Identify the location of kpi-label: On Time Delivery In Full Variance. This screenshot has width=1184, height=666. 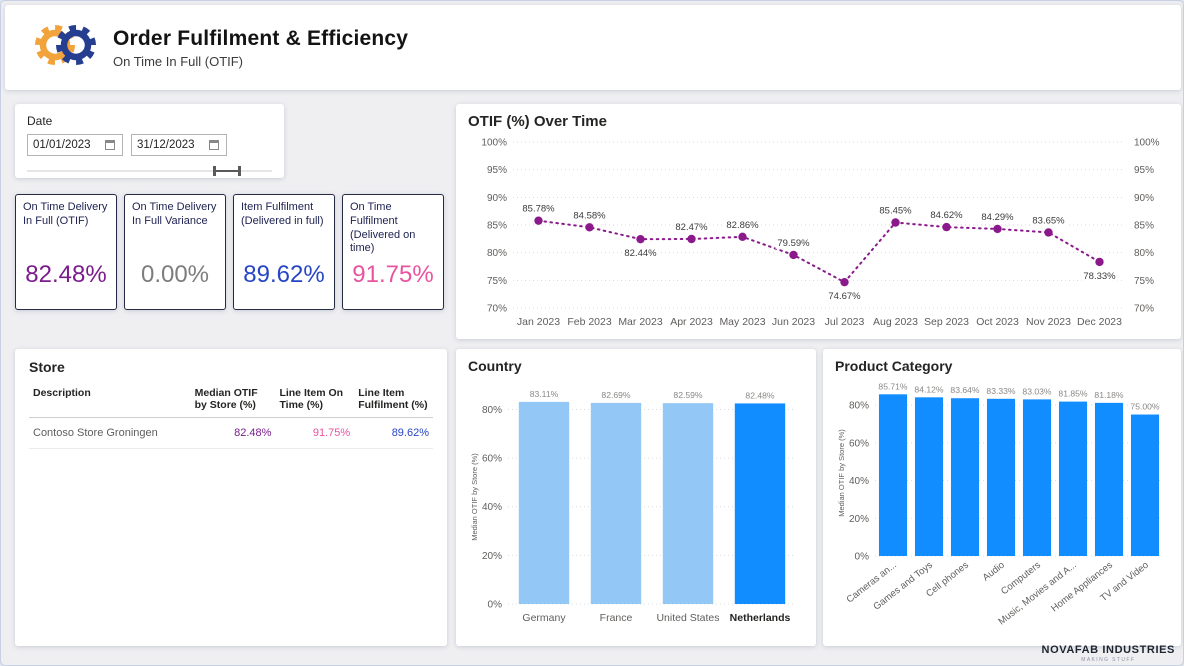
(174, 214).